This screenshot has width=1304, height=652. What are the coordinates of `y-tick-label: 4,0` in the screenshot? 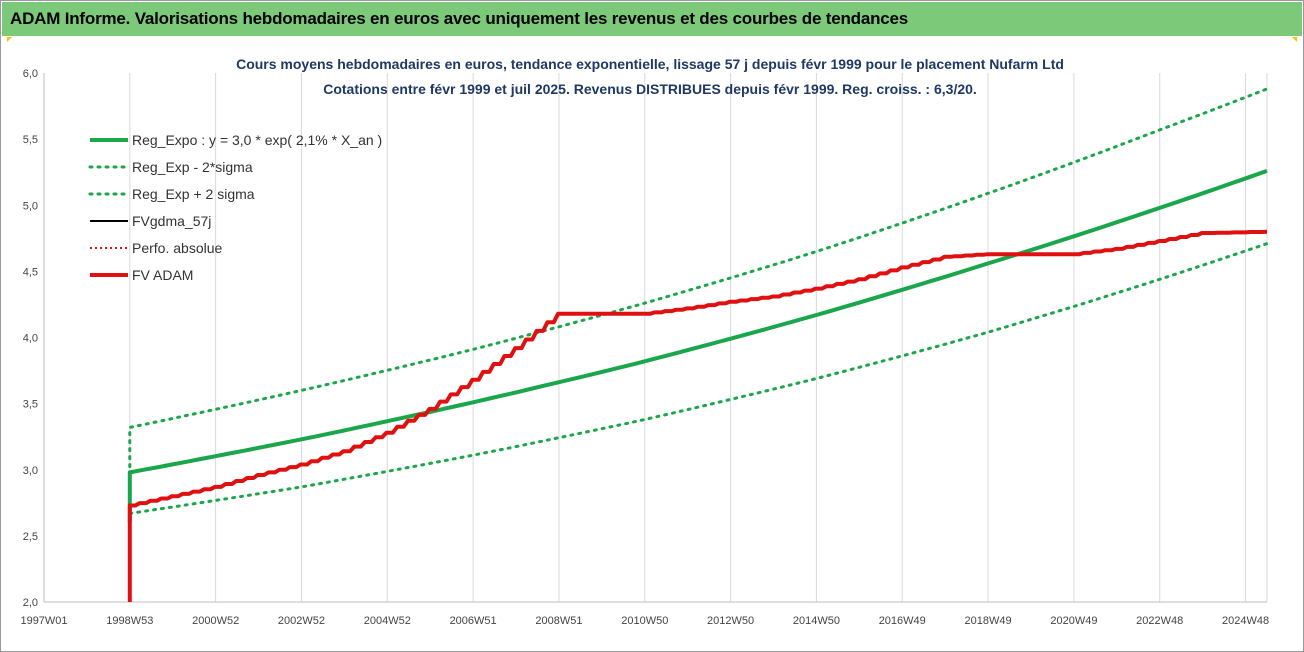 It's located at (30, 339).